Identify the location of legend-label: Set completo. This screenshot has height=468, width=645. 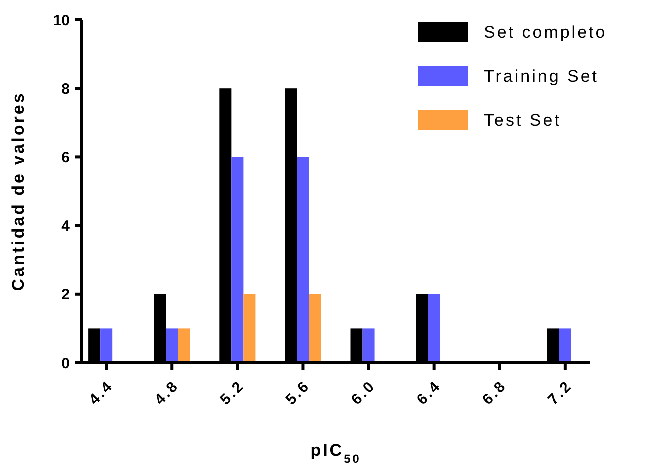
(546, 32).